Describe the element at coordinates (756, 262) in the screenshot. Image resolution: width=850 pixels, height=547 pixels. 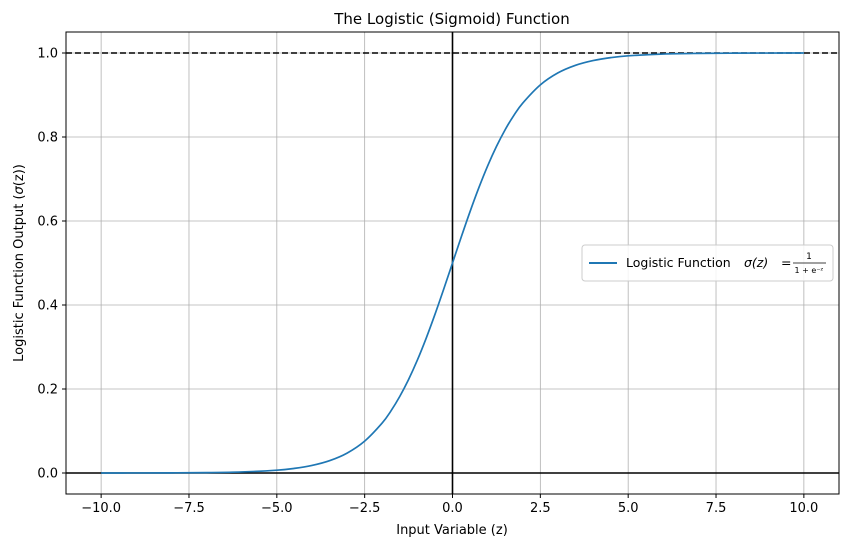
I see `legend-formula-lhs: σ(z)` at that location.